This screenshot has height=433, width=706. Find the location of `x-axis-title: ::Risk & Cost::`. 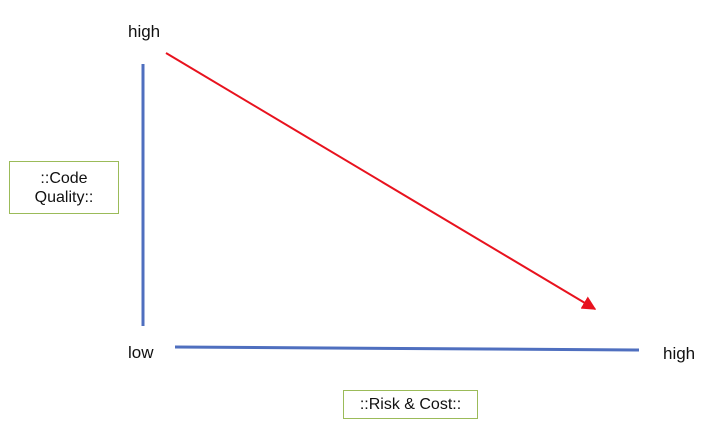

x-axis-title: ::Risk & Cost:: is located at coordinates (410, 404).